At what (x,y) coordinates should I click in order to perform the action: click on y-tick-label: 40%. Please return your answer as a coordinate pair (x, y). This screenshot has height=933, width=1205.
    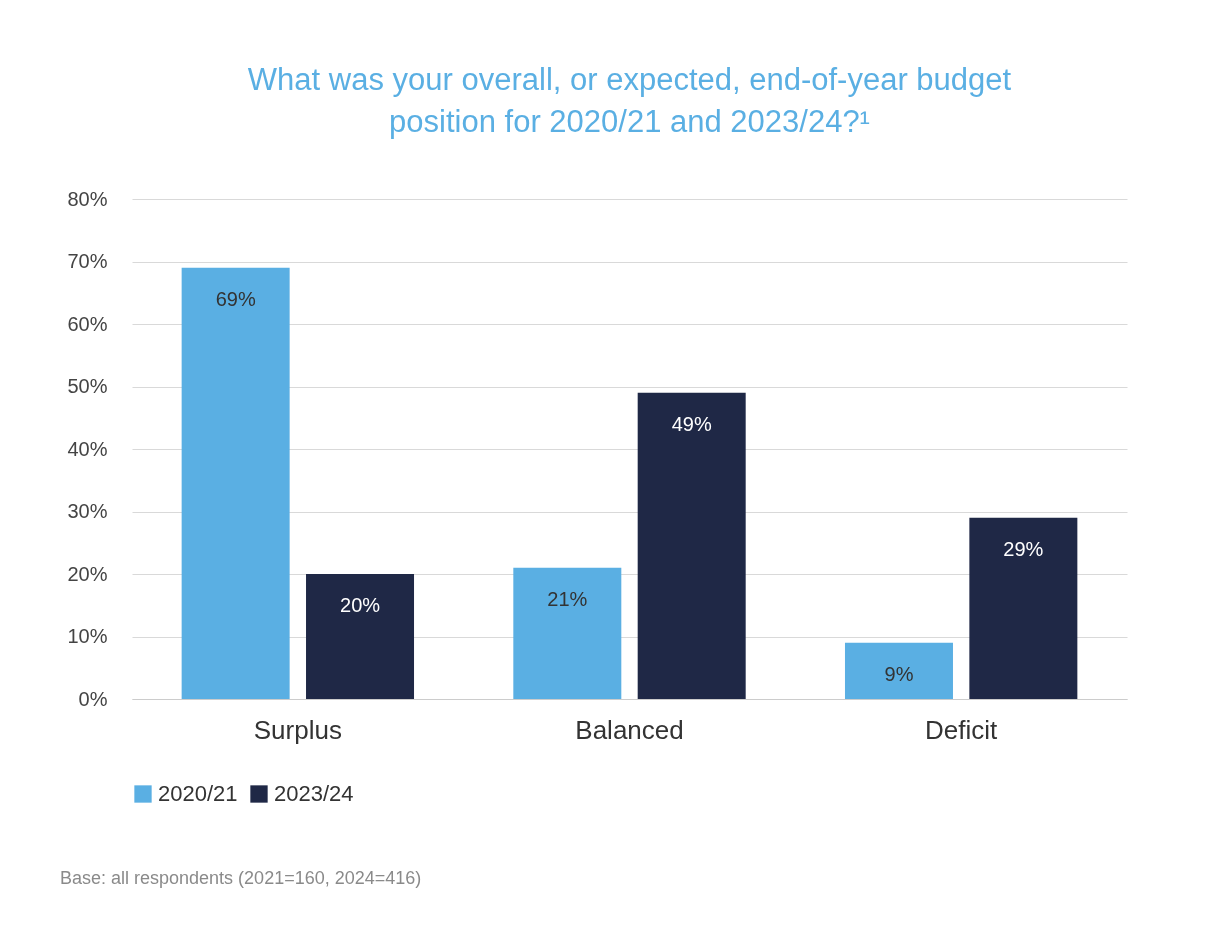
    Looking at the image, I should click on (87, 448).